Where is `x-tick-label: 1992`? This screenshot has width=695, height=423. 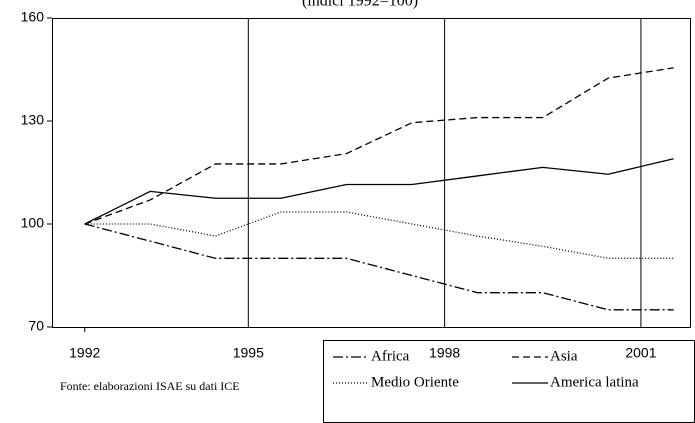
x-tick-label: 1992 is located at coordinates (84, 353).